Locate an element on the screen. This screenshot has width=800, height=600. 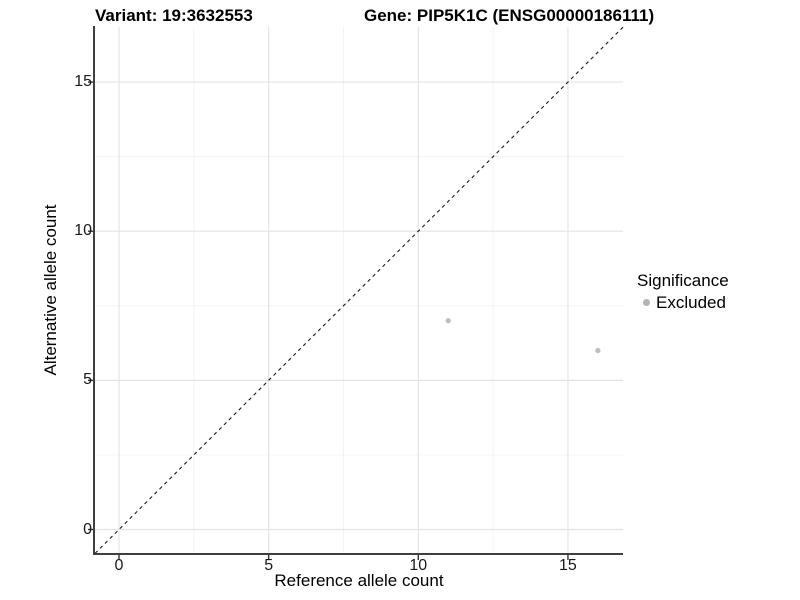
plot-title-gene: Gene: PIP5K1C (ENSG00000186111) is located at coordinates (509, 15).